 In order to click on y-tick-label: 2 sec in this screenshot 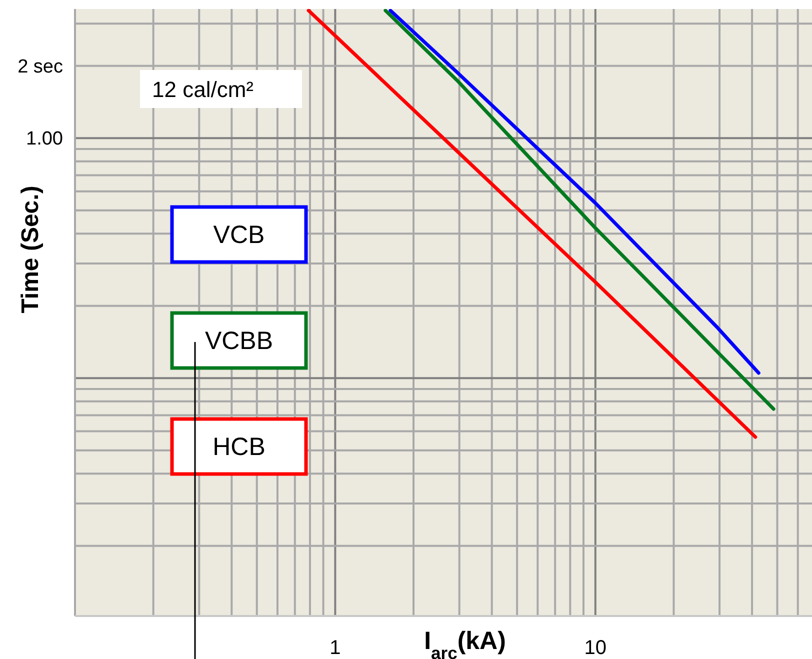, I will do `click(40, 67)`.